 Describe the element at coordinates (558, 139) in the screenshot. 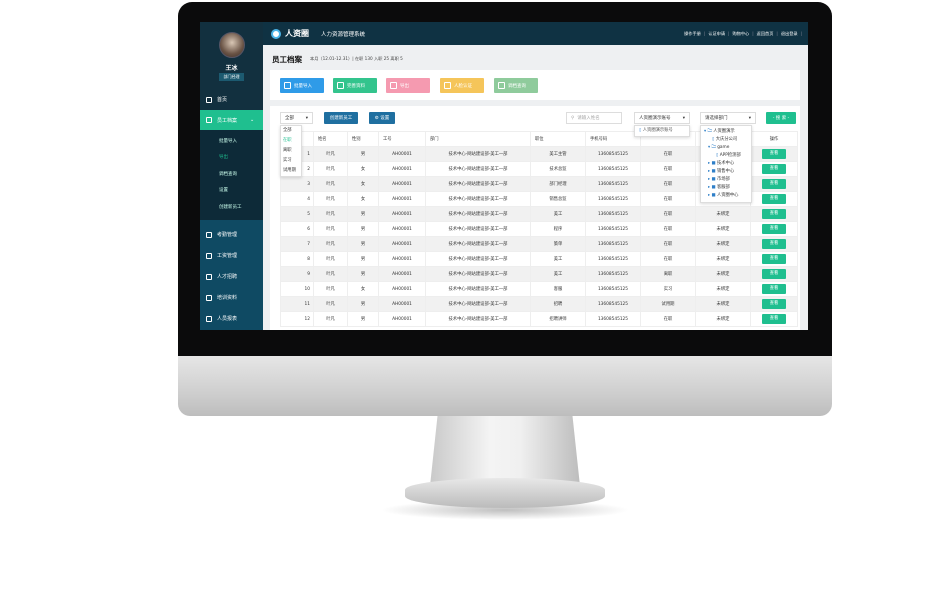

I see `column-header: 职位` at that location.